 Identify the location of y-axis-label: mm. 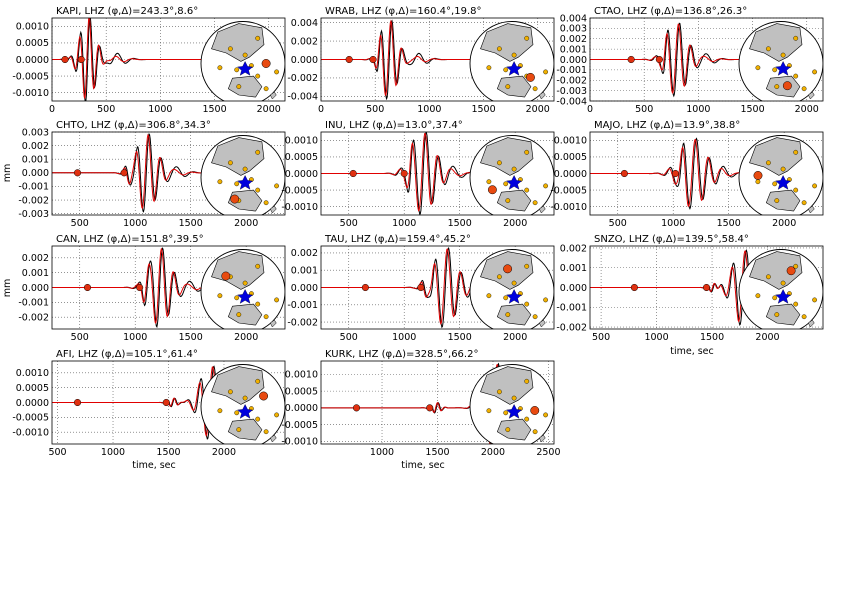
(7, 173).